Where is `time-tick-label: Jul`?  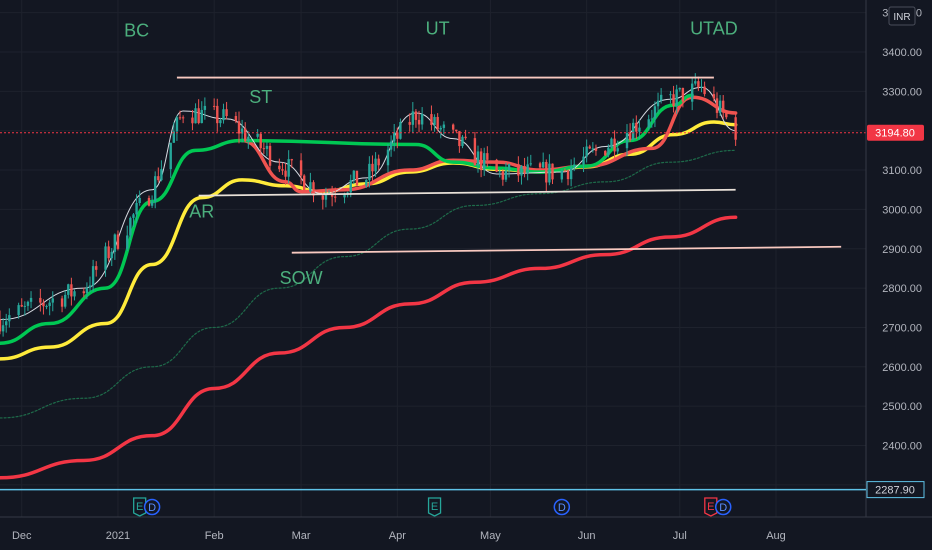
time-tick-label: Jul is located at coordinates (680, 536).